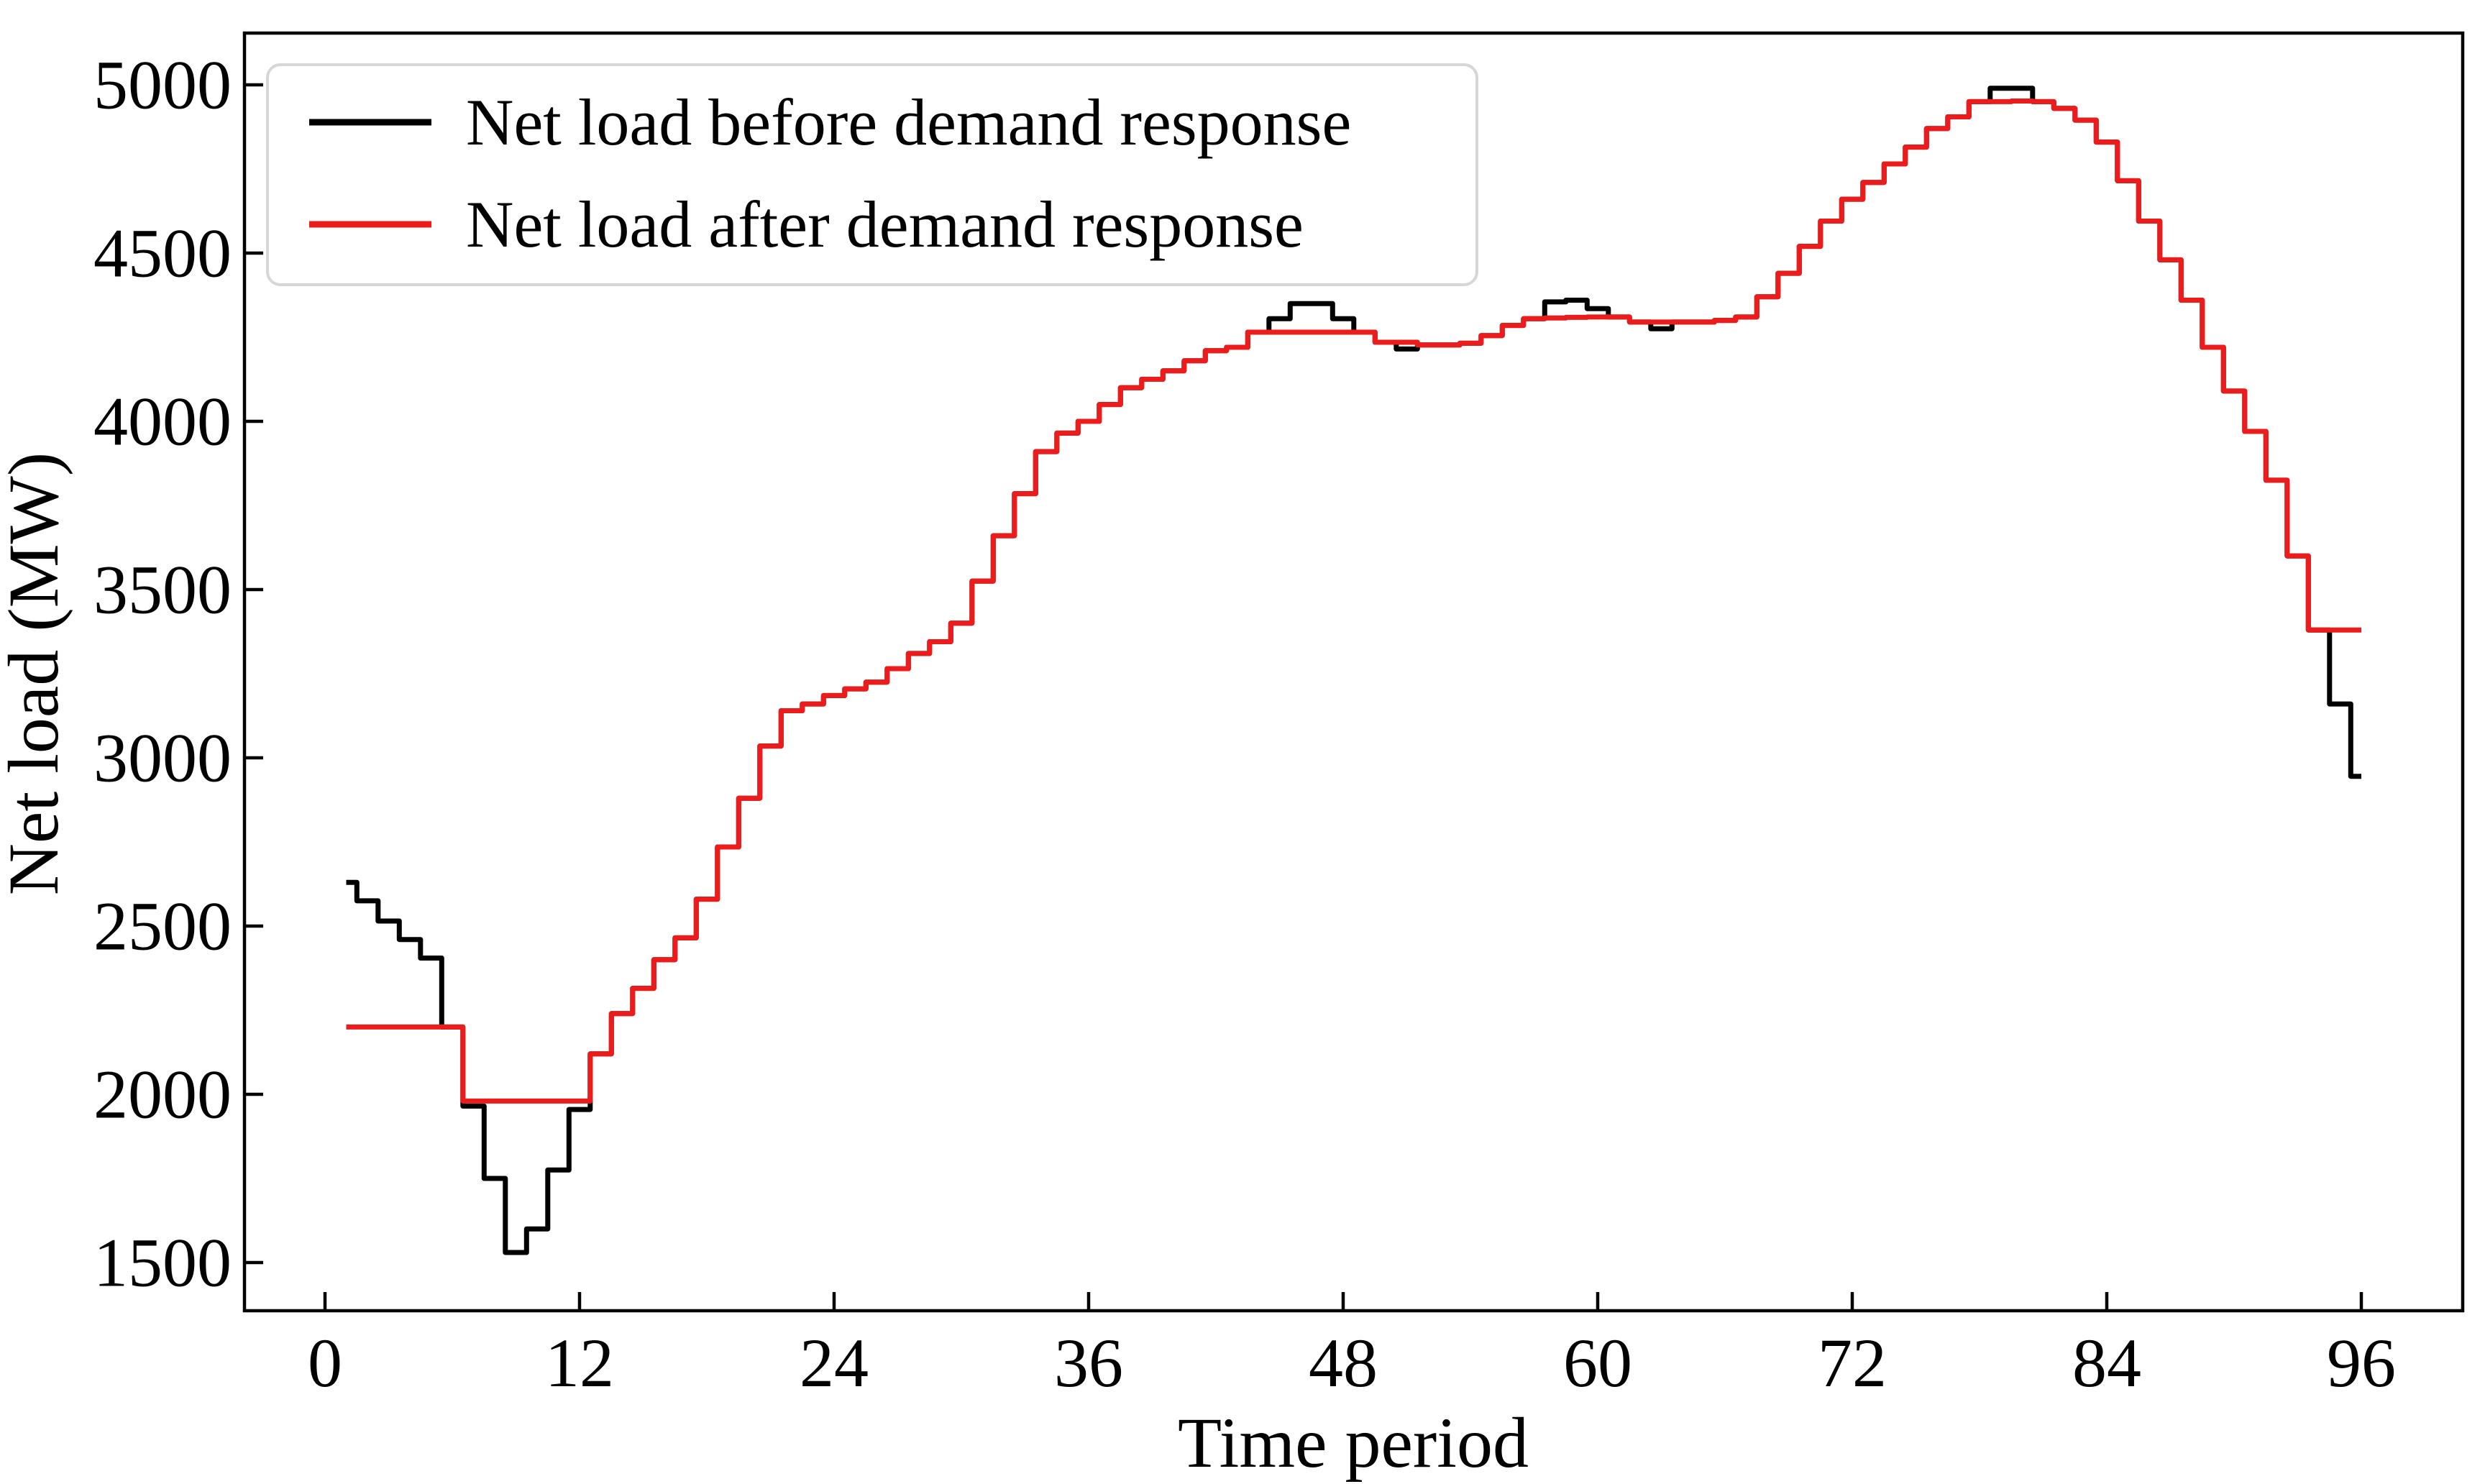  Describe the element at coordinates (162, 253) in the screenshot. I see `y-tick-label: 4500` at that location.